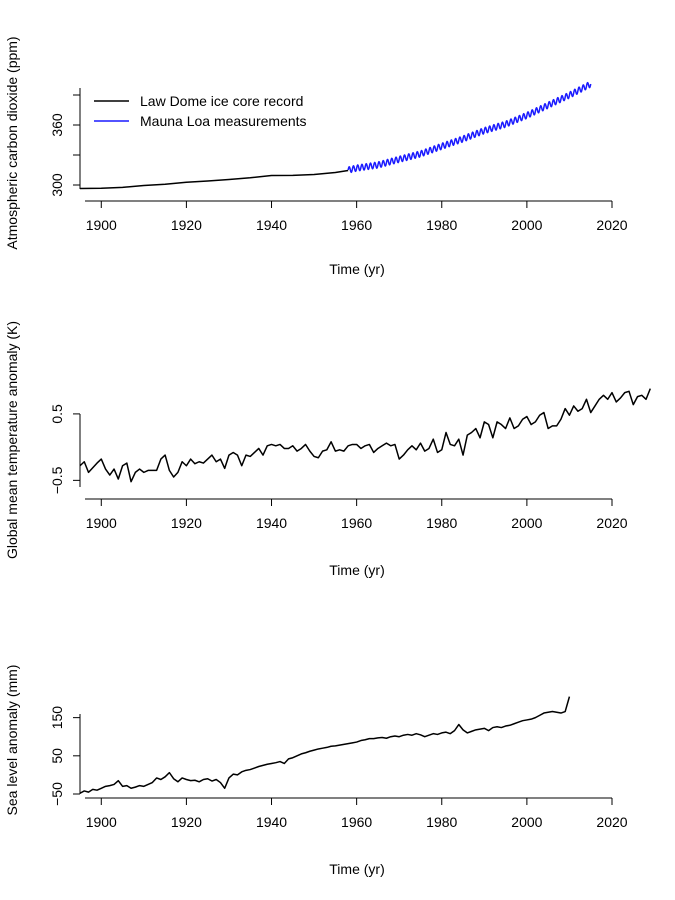 The image size is (675, 900). Describe the element at coordinates (101, 822) in the screenshot. I see `sea-x-tick-label-1900: 1900` at that location.